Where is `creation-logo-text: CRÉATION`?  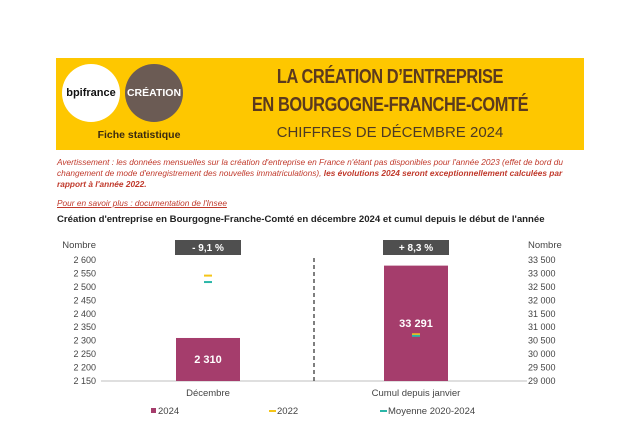 creation-logo-text: CRÉATION is located at coordinates (154, 93).